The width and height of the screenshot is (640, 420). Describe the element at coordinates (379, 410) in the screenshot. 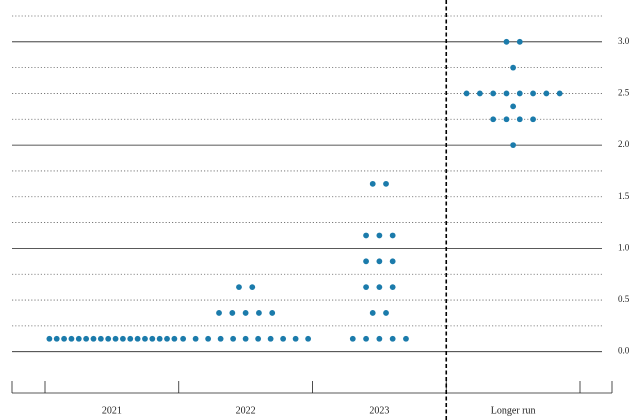

I see `x-category-label: 2023` at that location.